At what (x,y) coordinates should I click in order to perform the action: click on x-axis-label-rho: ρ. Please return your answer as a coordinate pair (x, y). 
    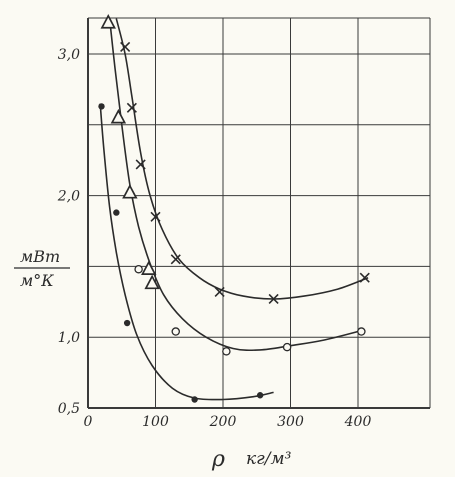
    Looking at the image, I should click on (218, 459).